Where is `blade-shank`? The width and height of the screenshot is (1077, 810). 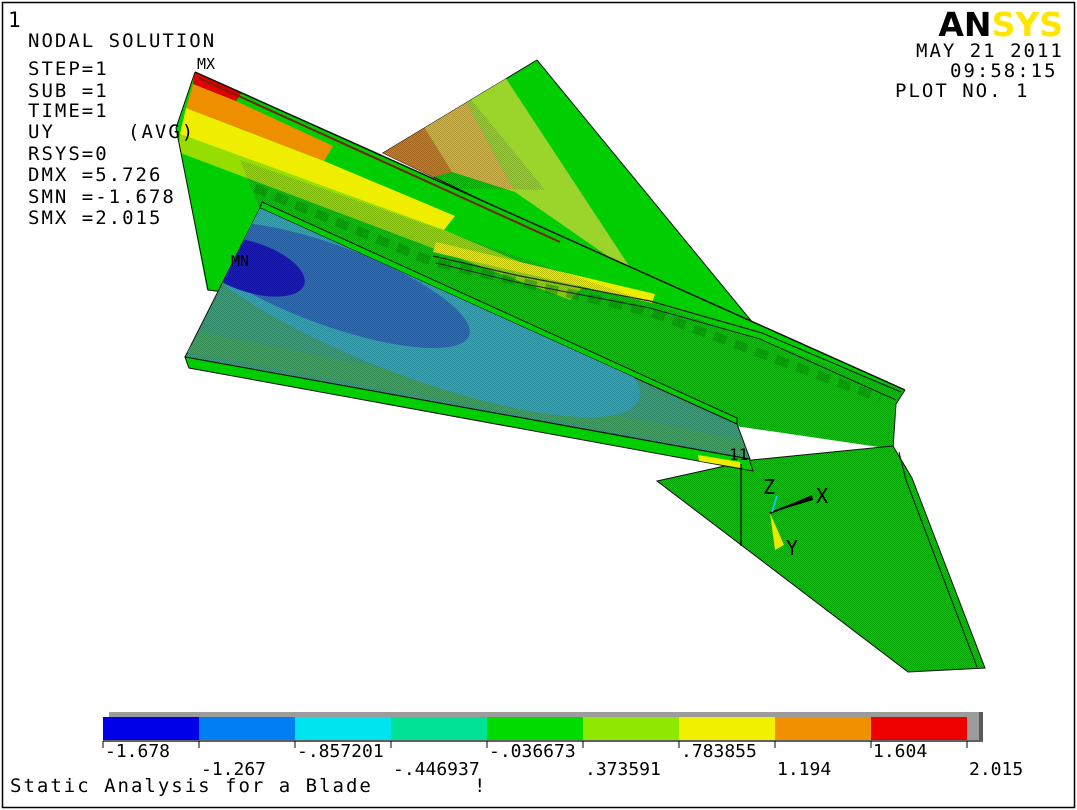
blade-shank is located at coordinates (820, 559).